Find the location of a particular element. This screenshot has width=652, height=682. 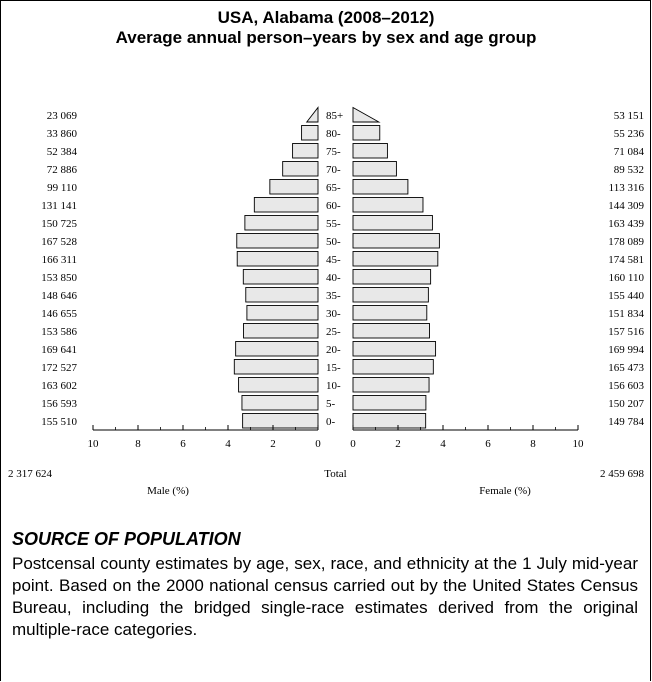

female-bar-40- is located at coordinates (392, 277).